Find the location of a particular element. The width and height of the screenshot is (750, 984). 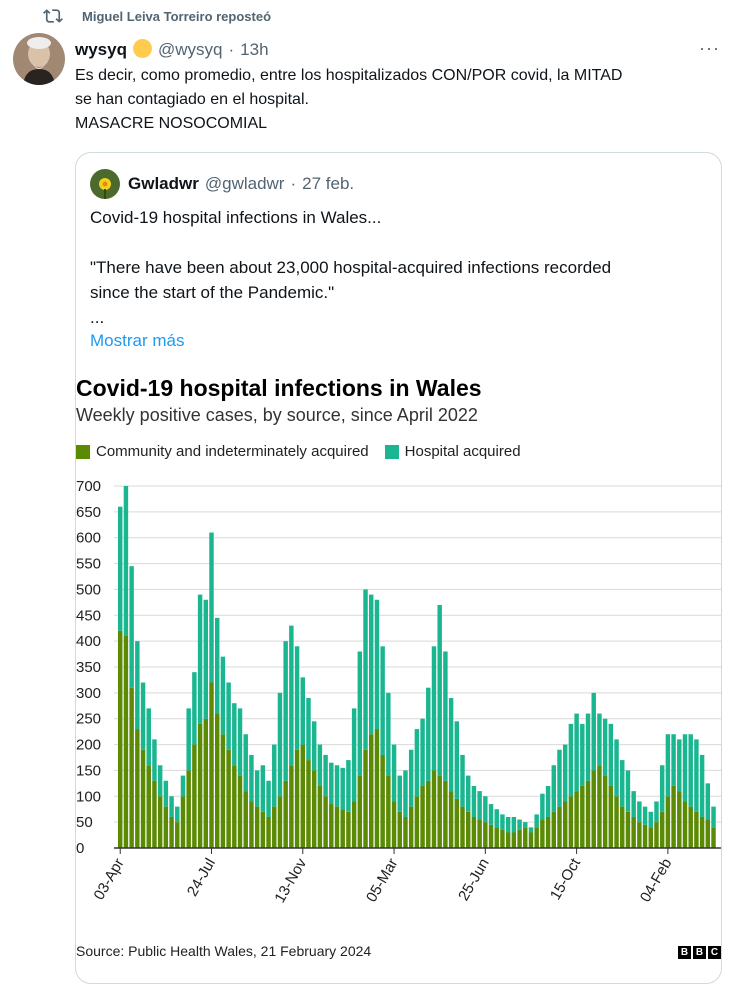

tweet-header: wysyq @wysyq · 13h is located at coordinates (400, 48).